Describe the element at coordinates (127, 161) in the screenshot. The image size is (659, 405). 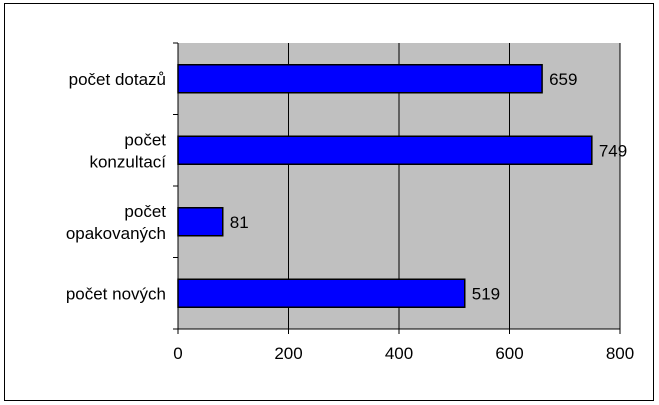
I see `category-label-line: konzultací` at that location.